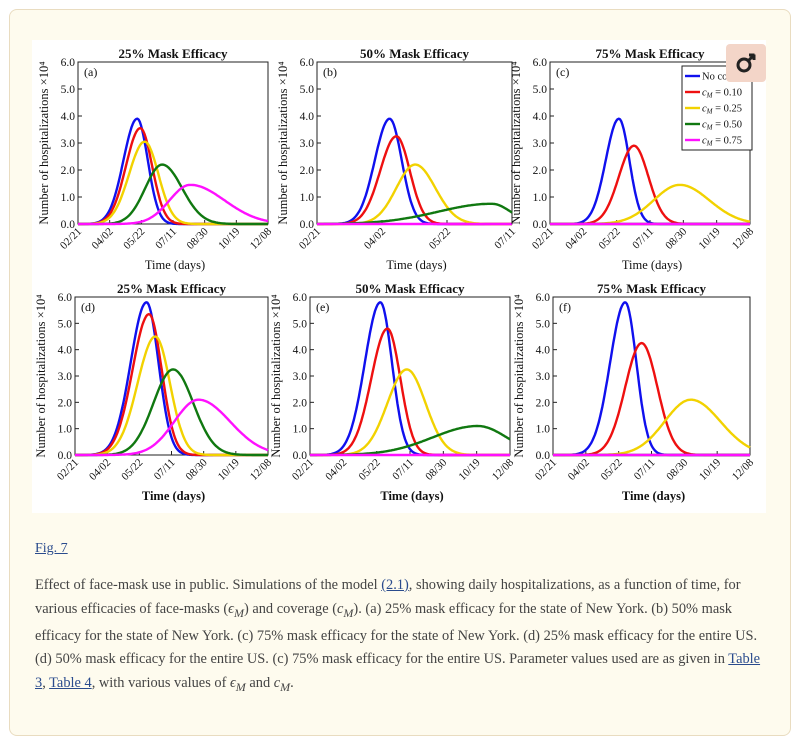  Describe the element at coordinates (652, 288) in the screenshot. I see `chart-title: 75% Mask Efficacy` at that location.